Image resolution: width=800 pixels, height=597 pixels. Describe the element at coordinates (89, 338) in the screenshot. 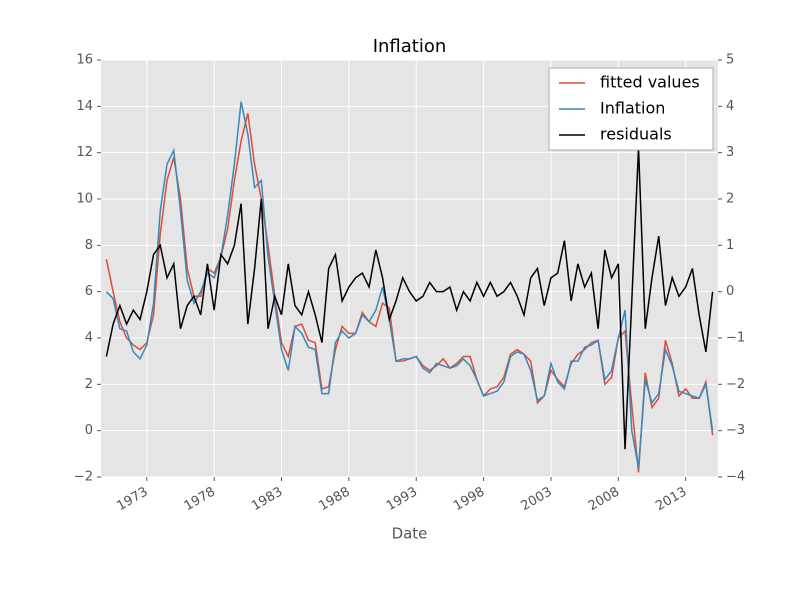

I see `y-tick-label: 4` at that location.